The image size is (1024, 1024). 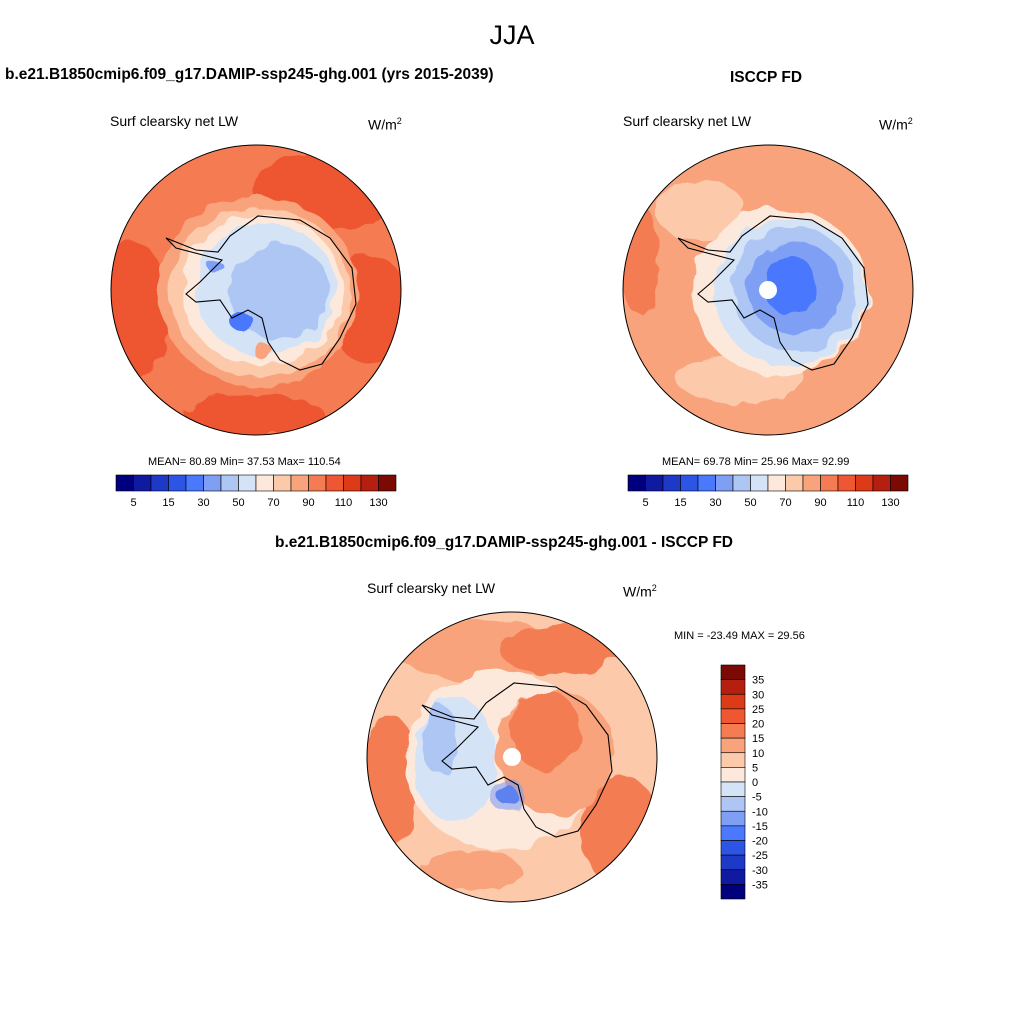 I want to click on map-3-boundary, so click(x=512, y=757).